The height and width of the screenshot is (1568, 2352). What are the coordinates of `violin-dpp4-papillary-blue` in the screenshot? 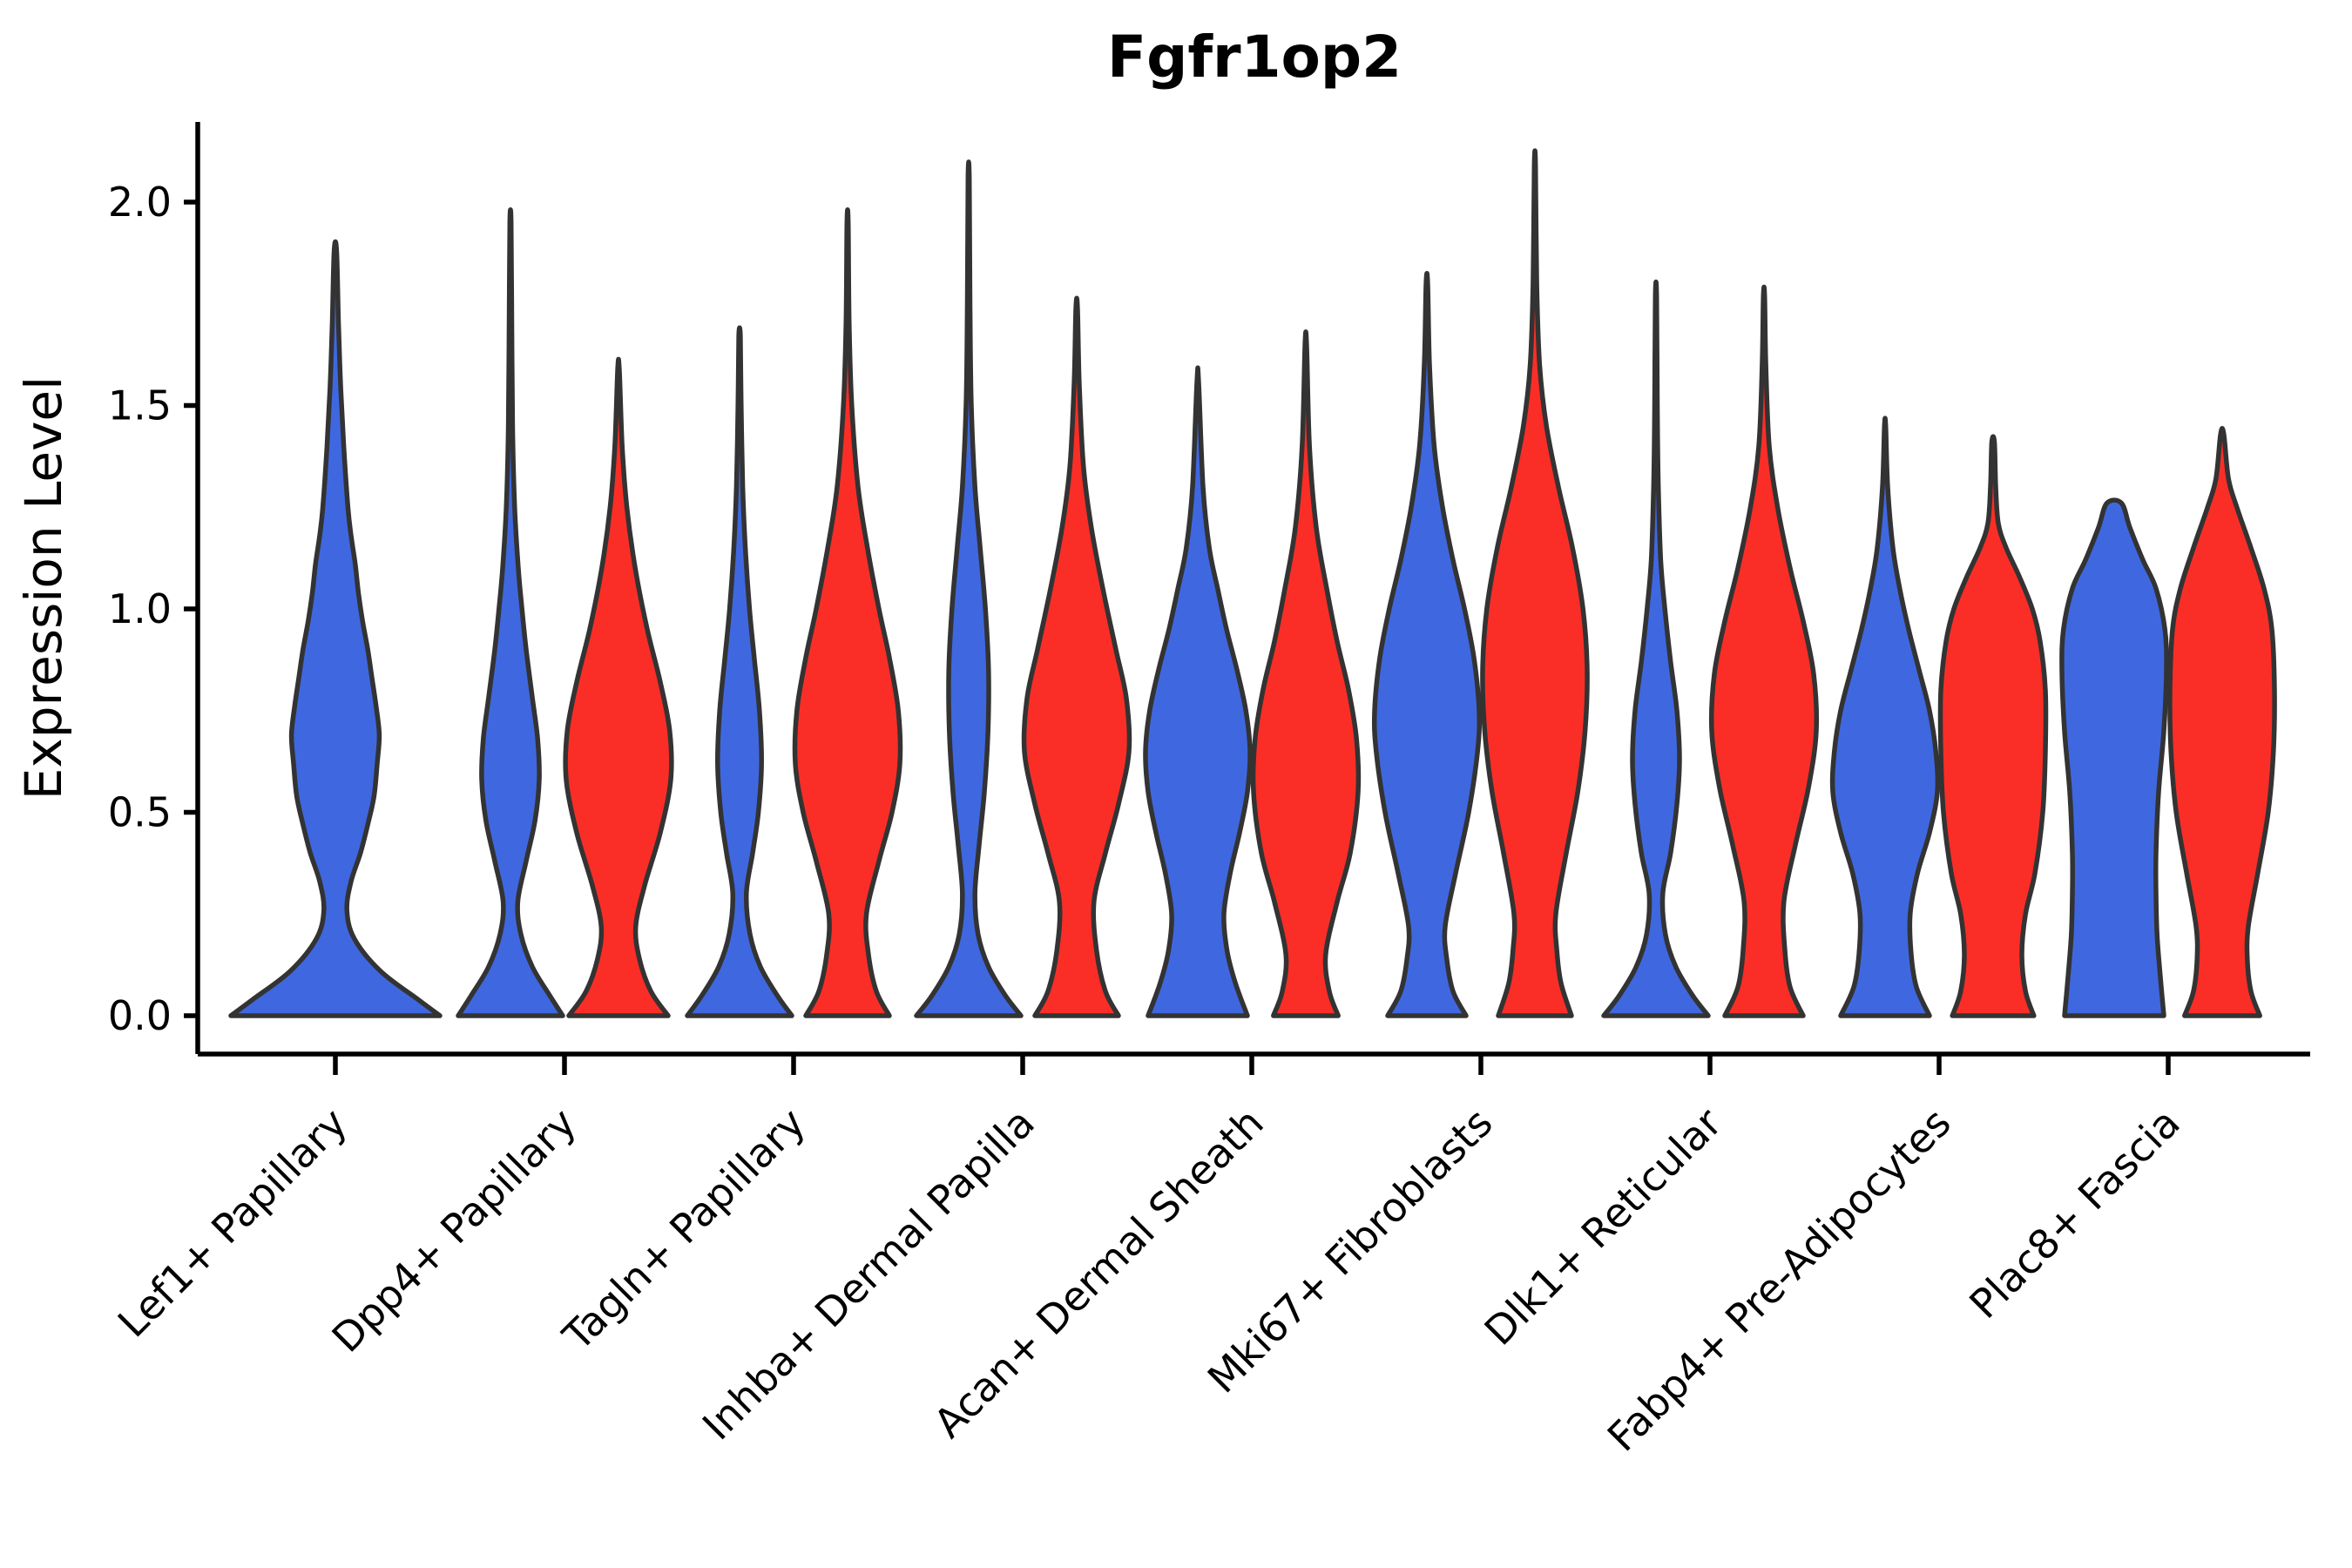 It's located at (510, 613).